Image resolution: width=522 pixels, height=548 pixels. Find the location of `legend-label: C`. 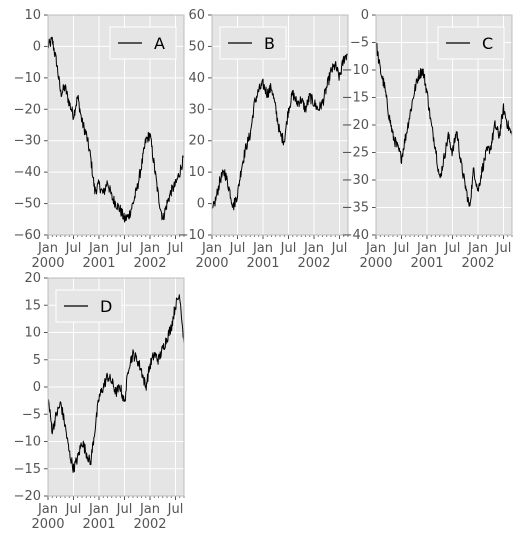

legend-label: C is located at coordinates (487, 43).